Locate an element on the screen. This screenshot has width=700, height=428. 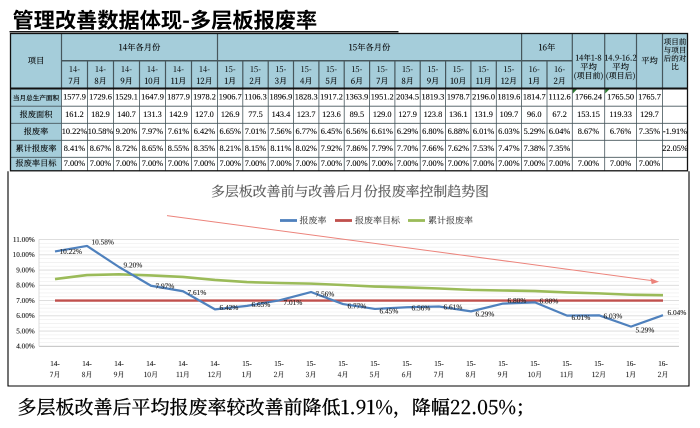
svg-text: 1896.9 is located at coordinates (280, 97).